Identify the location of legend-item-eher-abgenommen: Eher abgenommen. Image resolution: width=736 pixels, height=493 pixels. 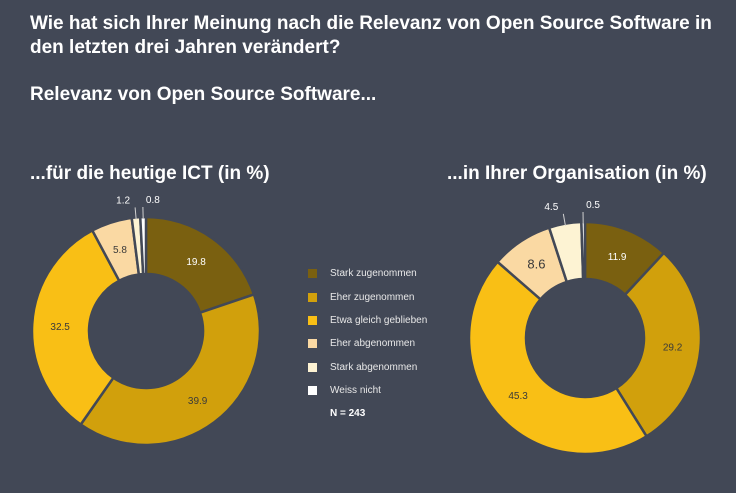
(367, 343).